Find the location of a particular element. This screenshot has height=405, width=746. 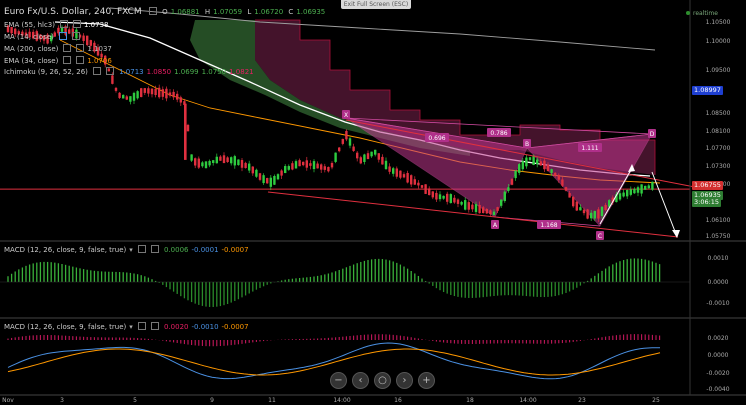

exit-fullscreen-button: Exit Full Screen (ESC) is located at coordinates (376, 4).